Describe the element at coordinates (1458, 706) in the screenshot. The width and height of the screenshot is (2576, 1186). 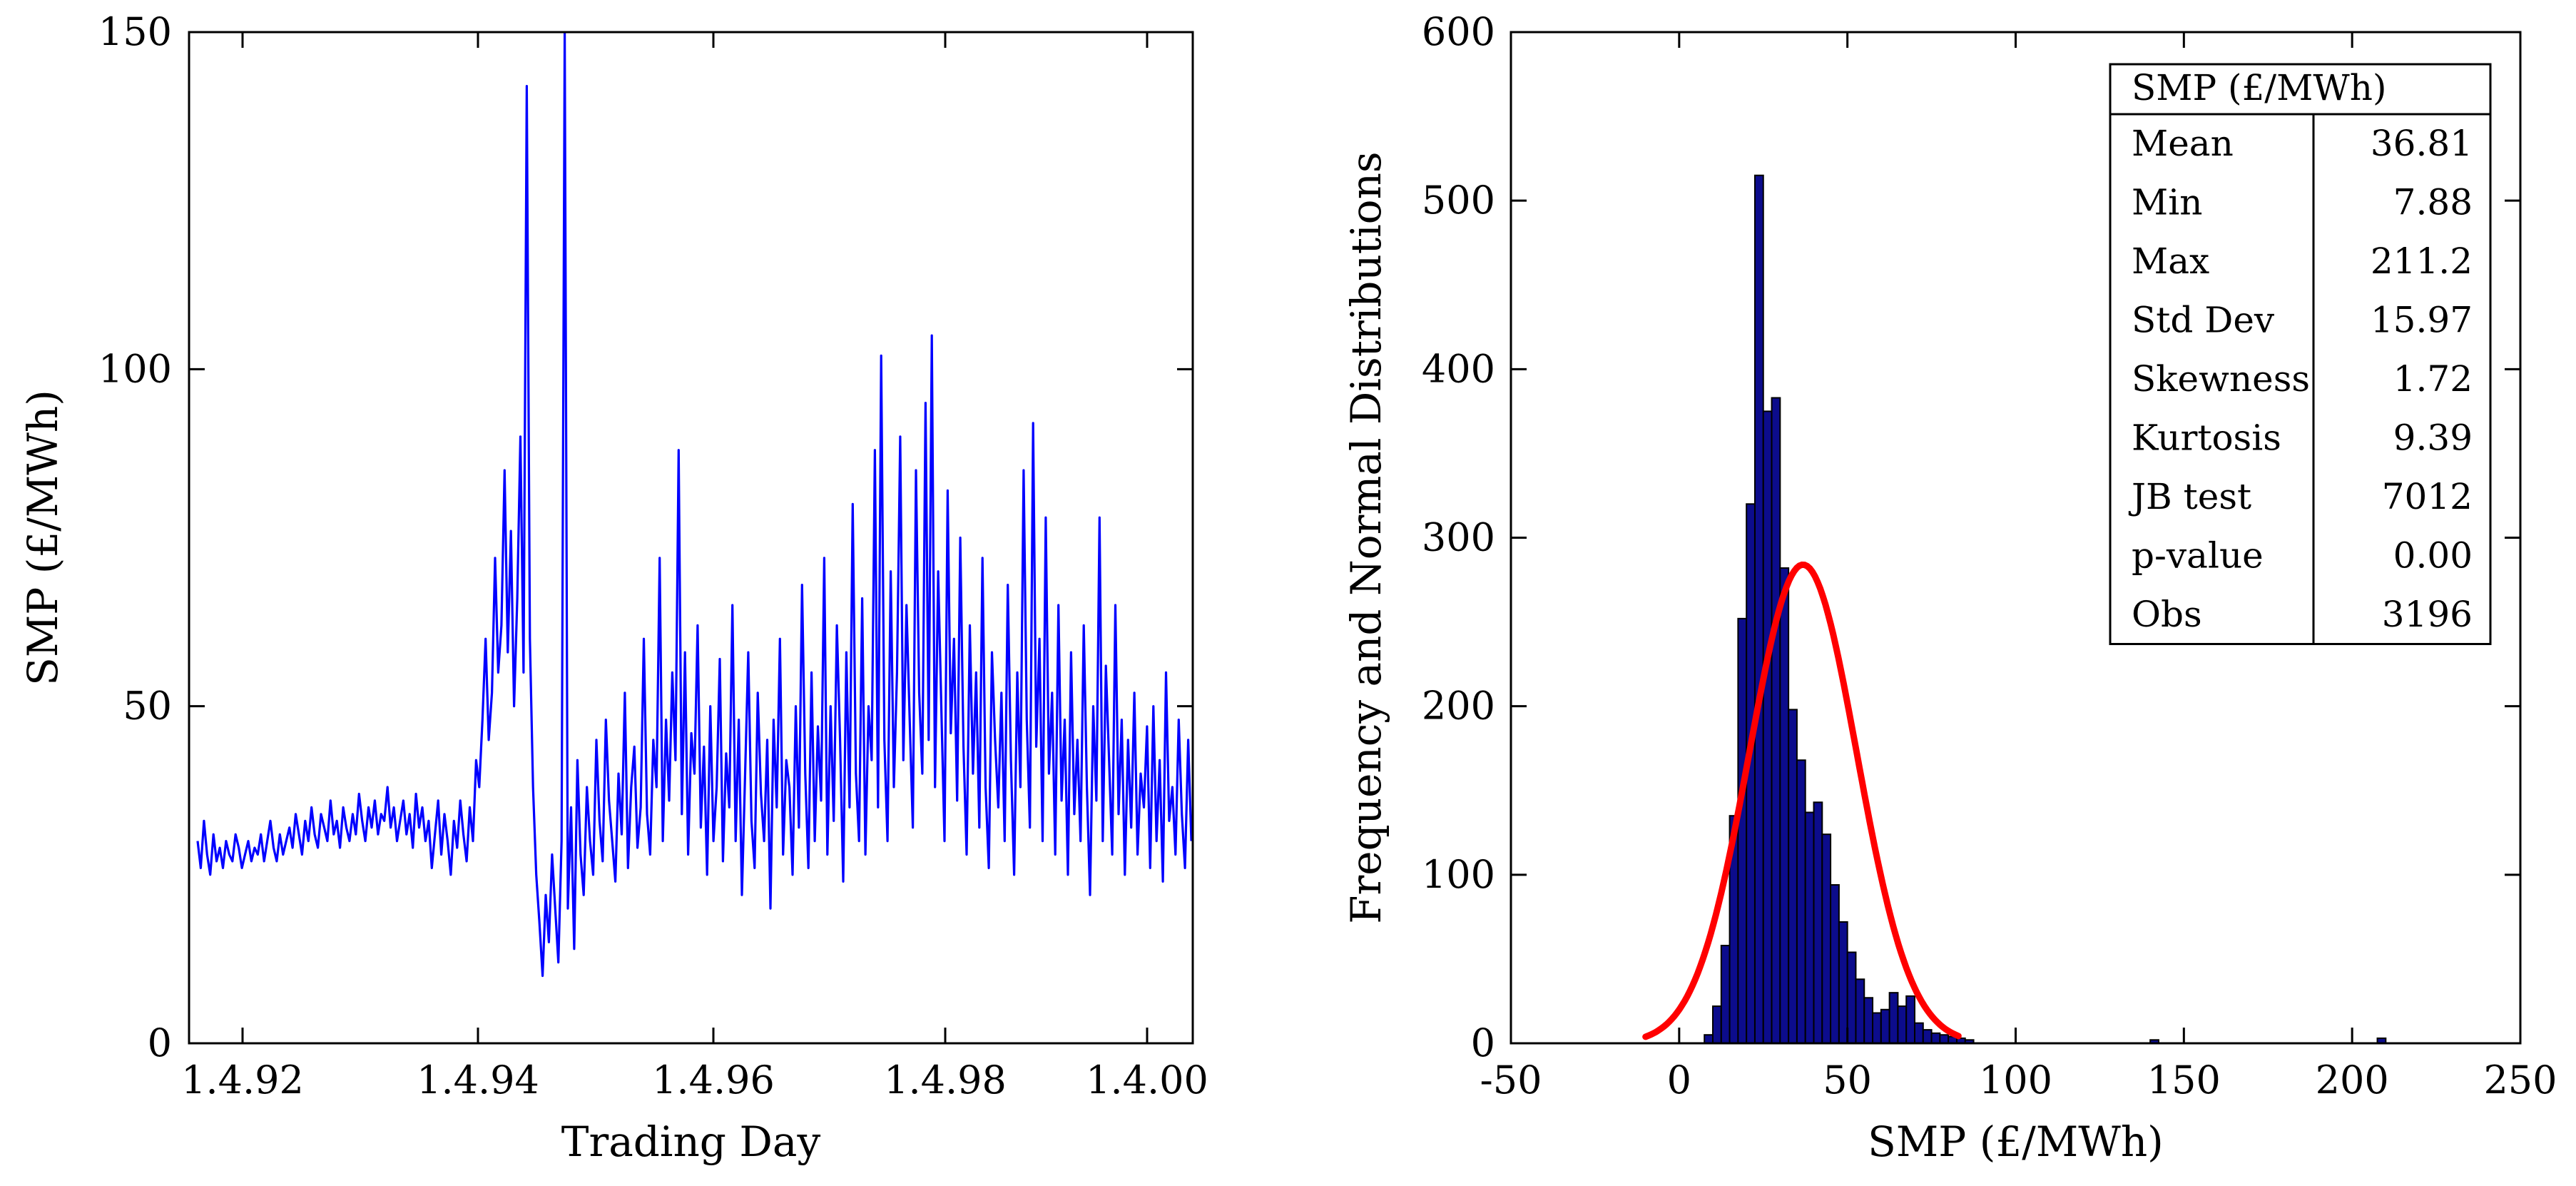
I see `y-tick-label: 200` at that location.